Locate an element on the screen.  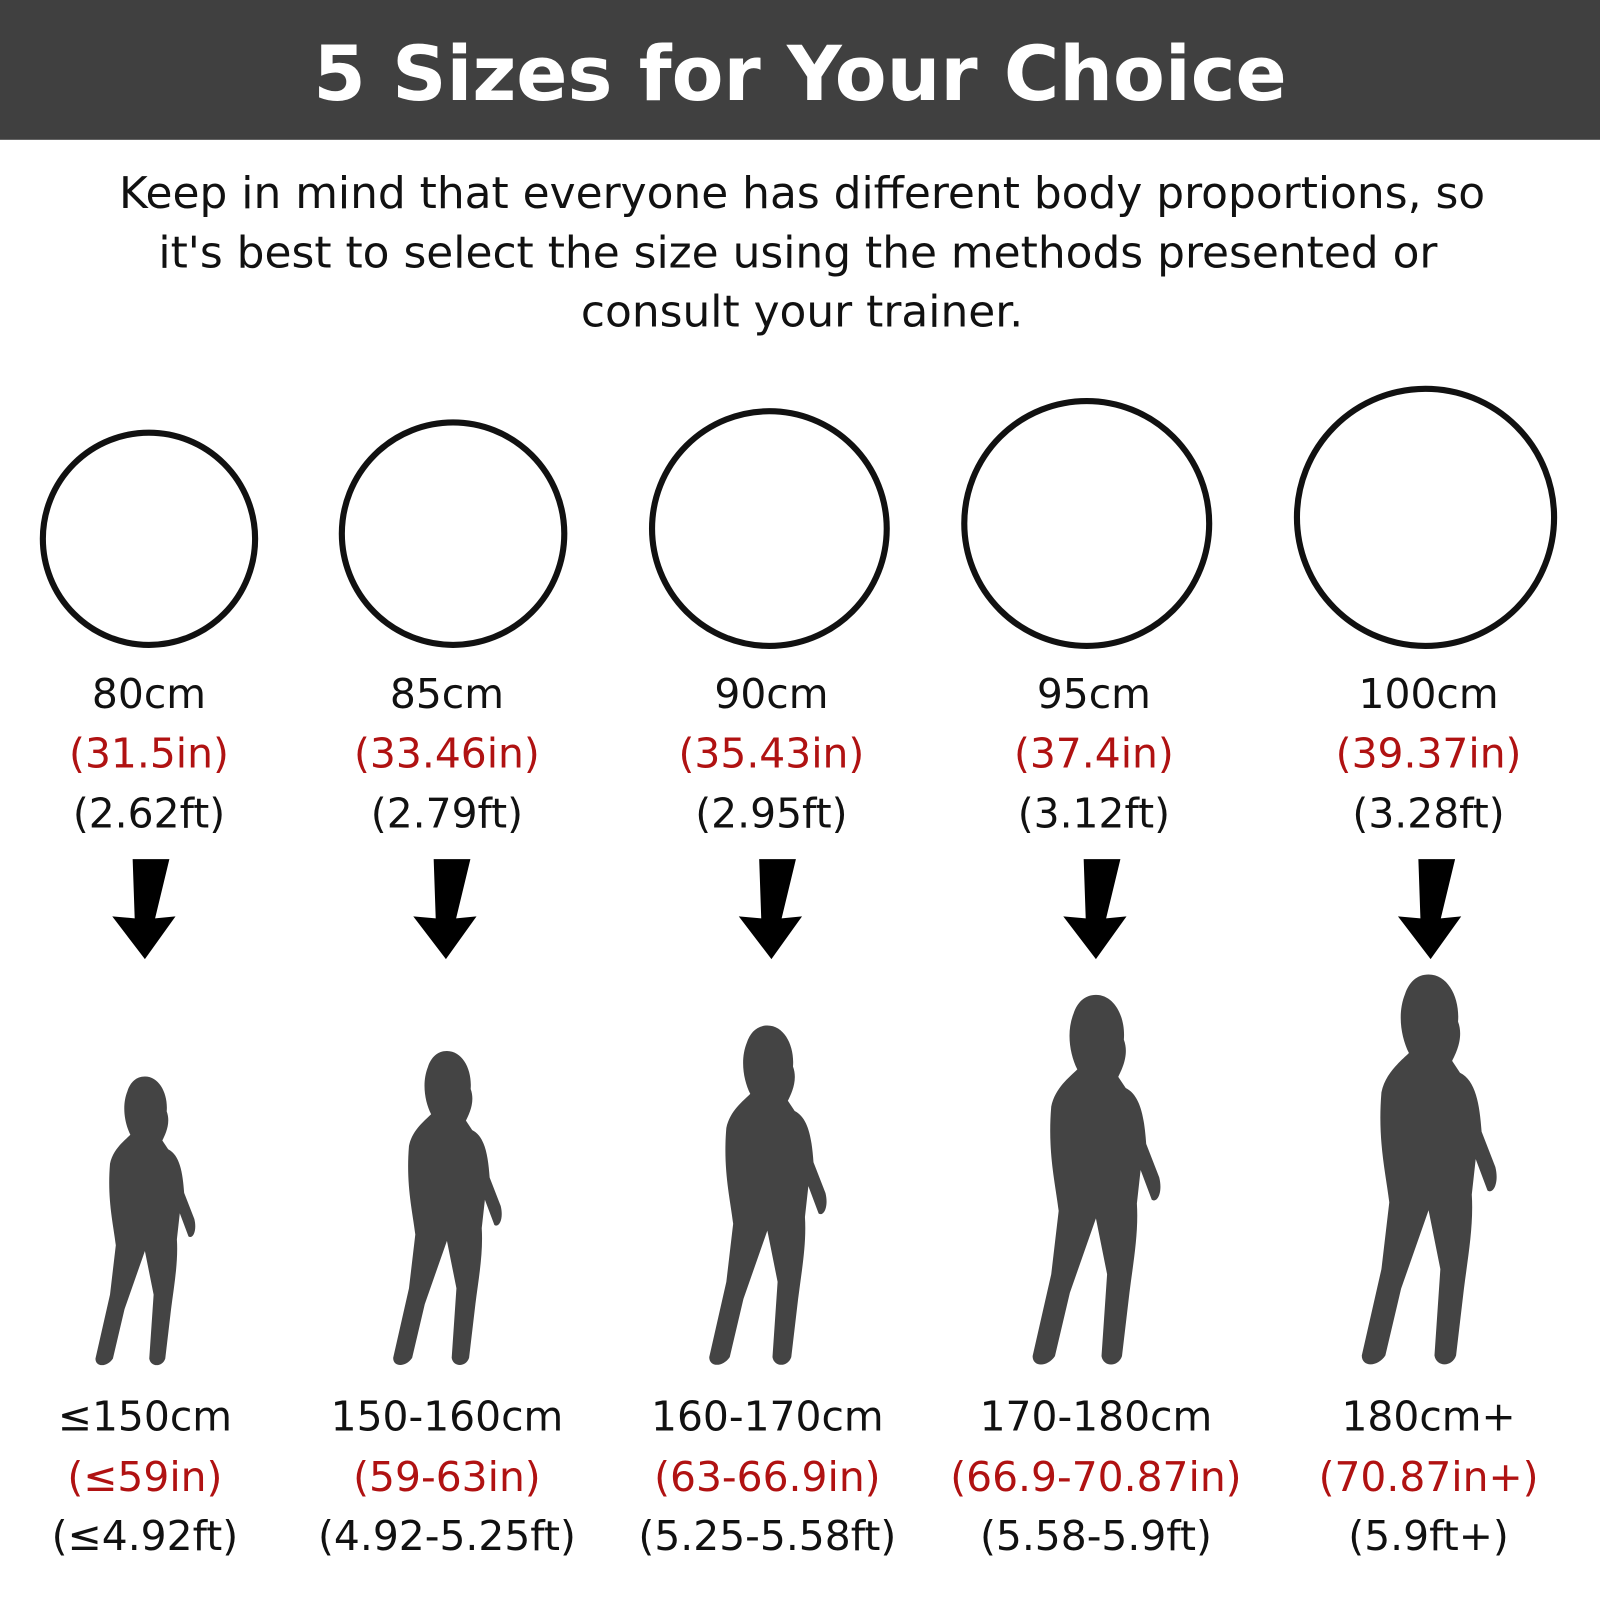
user-height-in: (66.9-70.87in) is located at coordinates (1095, 1477).